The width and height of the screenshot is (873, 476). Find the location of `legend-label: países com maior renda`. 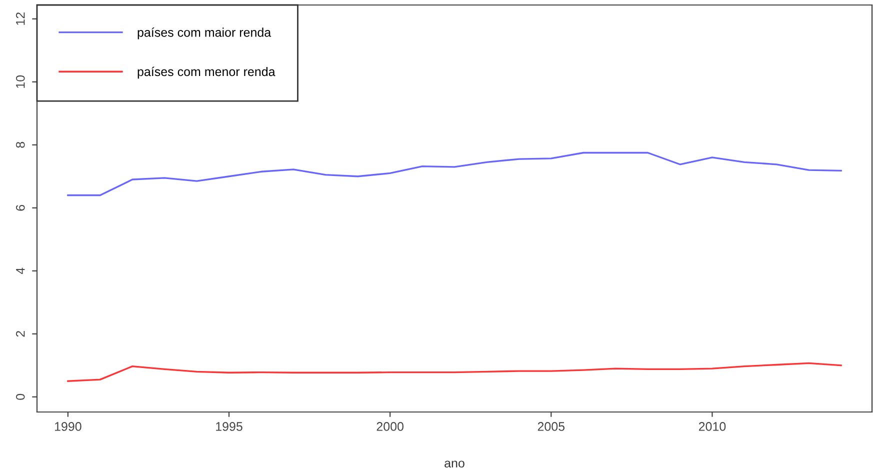

legend-label: países com maior renda is located at coordinates (205, 34).